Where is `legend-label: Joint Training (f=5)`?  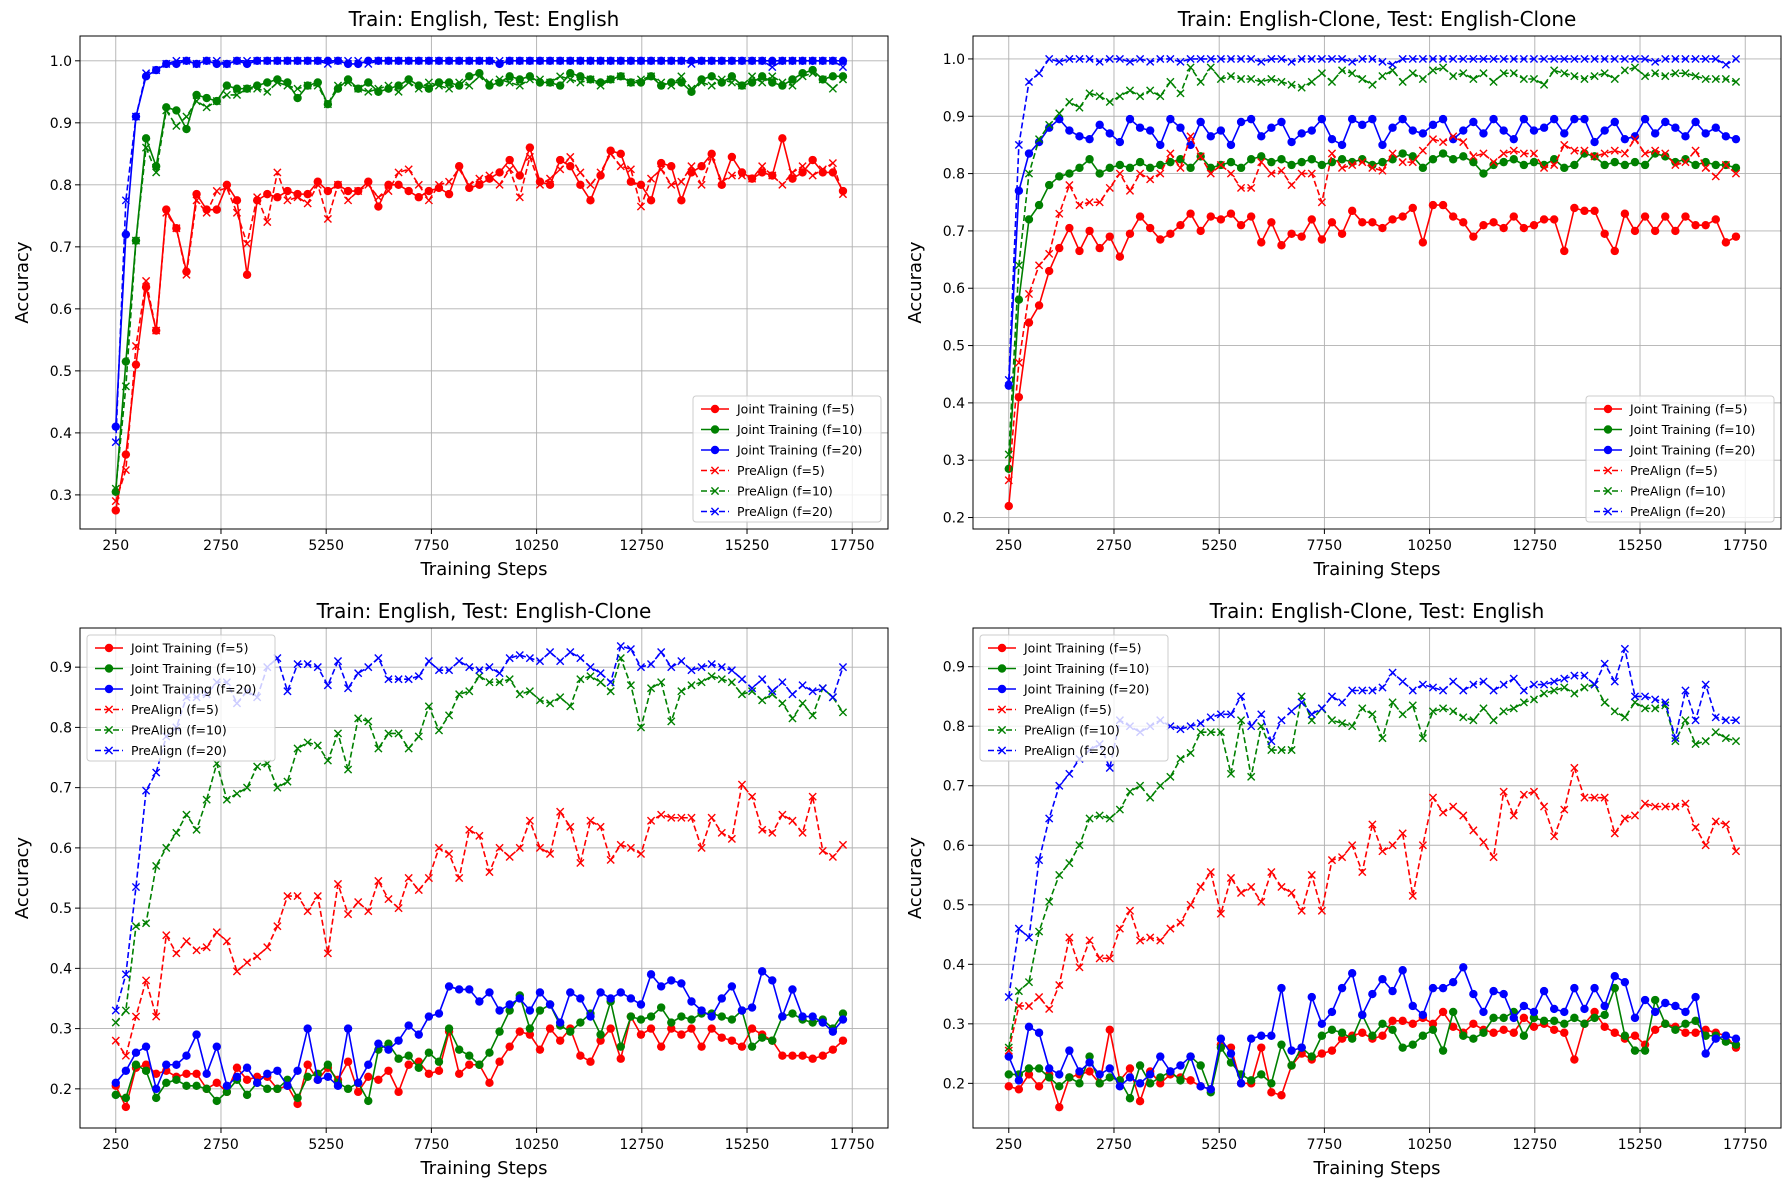 legend-label: Joint Training (f=5) is located at coordinates (795, 409).